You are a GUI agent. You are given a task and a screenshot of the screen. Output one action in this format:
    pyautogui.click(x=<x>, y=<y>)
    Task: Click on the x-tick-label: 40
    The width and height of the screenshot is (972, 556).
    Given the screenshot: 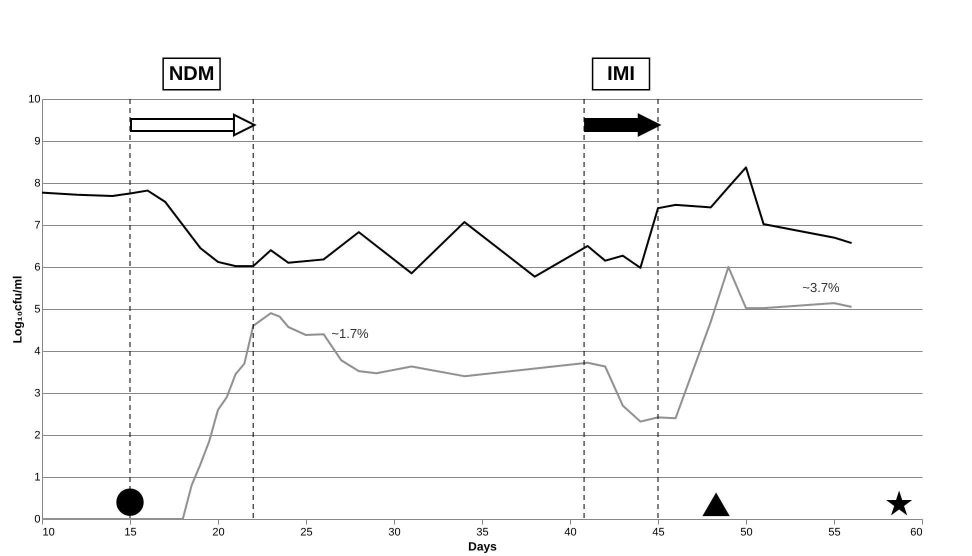 What is the action you would take?
    pyautogui.click(x=570, y=532)
    